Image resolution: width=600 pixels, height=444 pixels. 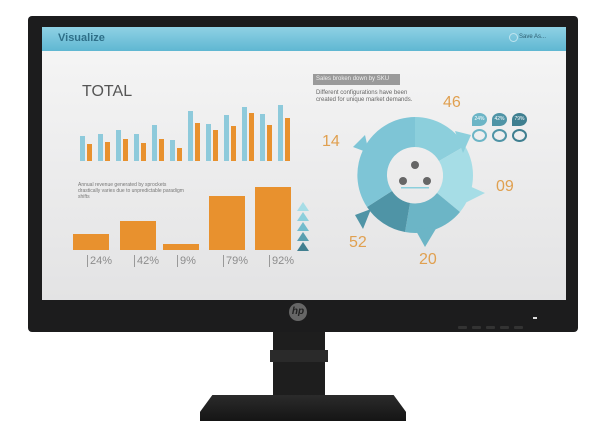 What do you see at coordinates (415, 175) in the screenshot?
I see `org-chart-icon` at bounding box center [415, 175].